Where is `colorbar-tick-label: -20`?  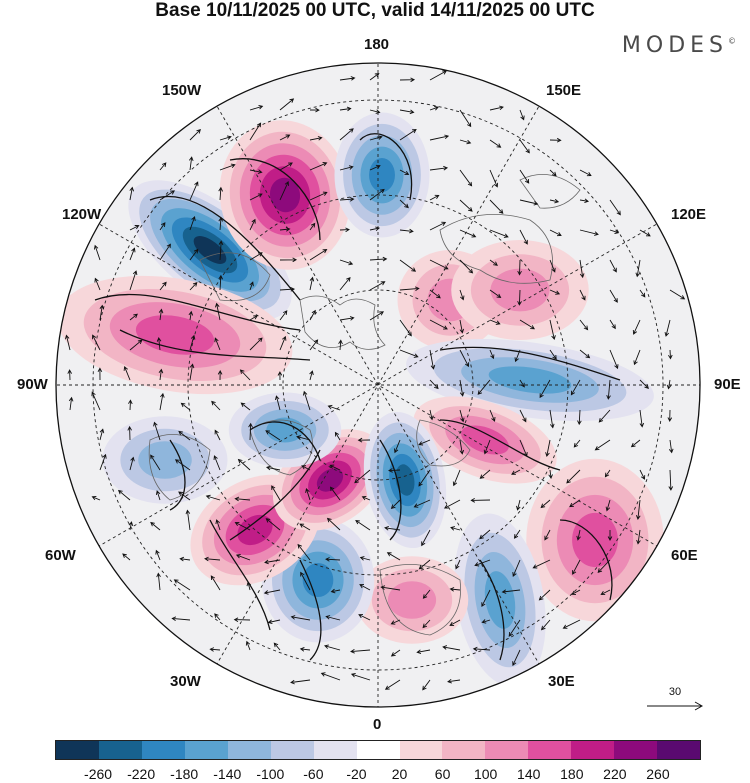
colorbar-tick-label: -20 is located at coordinates (356, 774).